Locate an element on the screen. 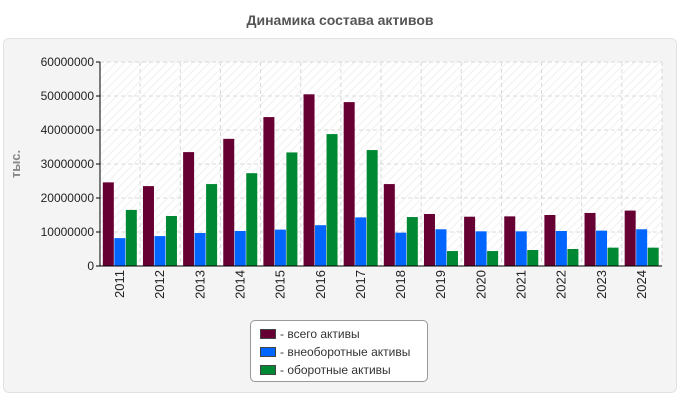 This screenshot has width=680, height=400. y-tick-label: 0 is located at coordinates (90, 266).